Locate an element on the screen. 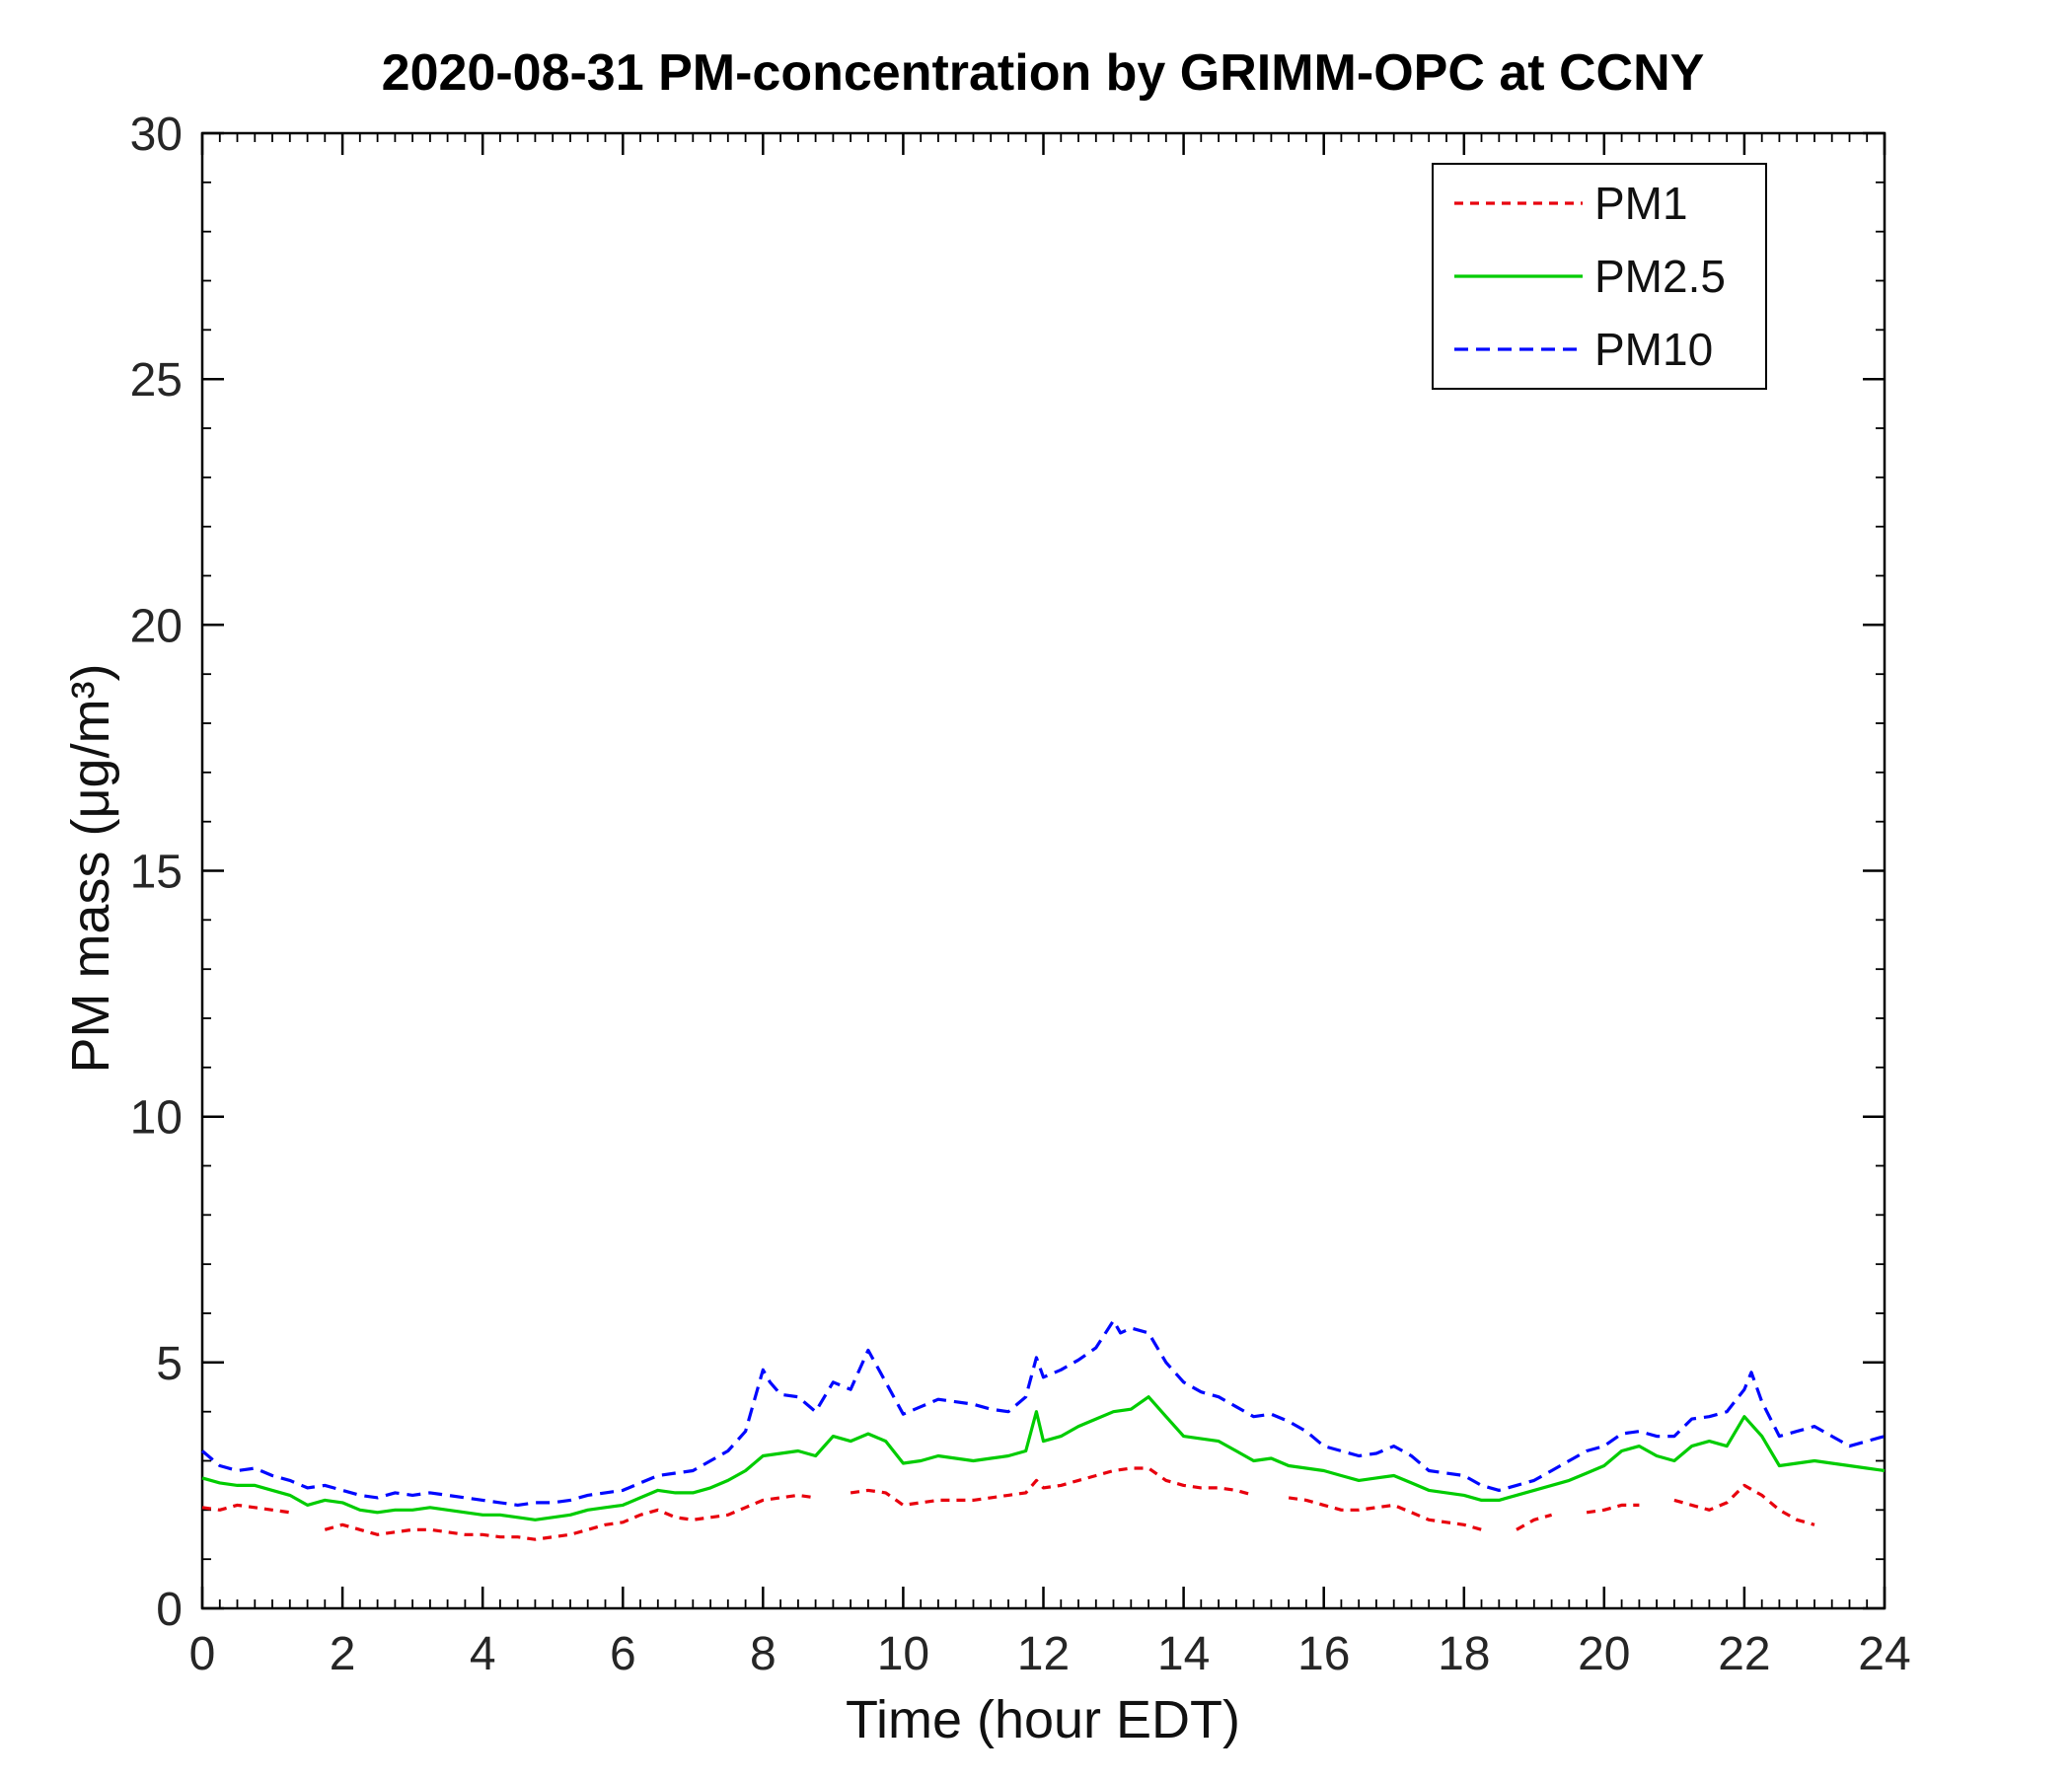 Image resolution: width=2072 pixels, height=1781 pixels. x-tick-label: 18 is located at coordinates (1464, 1654).